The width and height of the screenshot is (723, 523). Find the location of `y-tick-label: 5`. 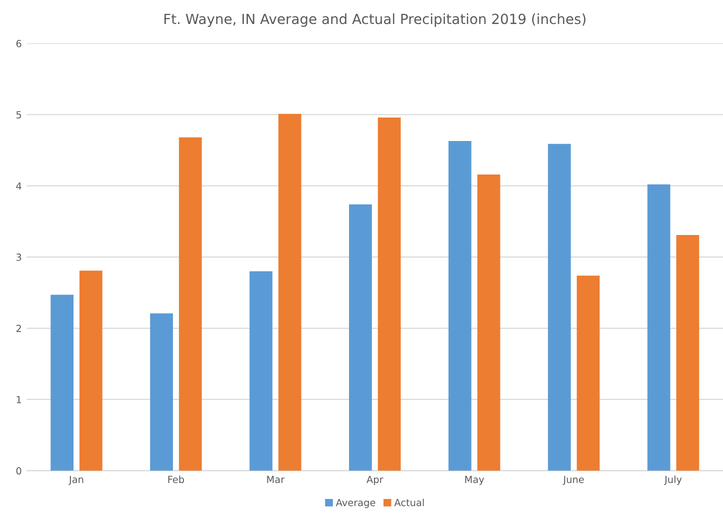

y-tick-label: 5 is located at coordinates (19, 114).